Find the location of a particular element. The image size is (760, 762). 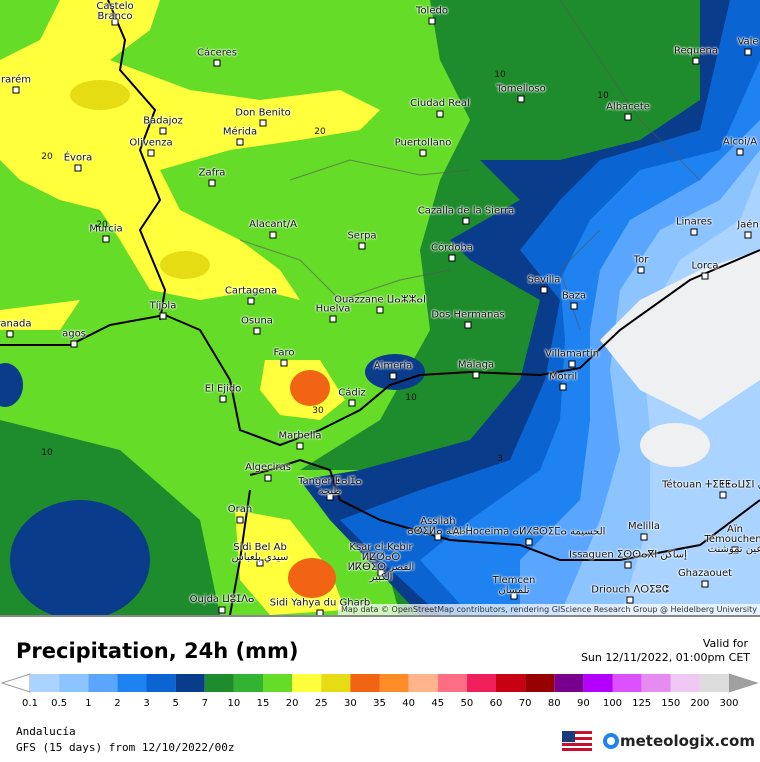

legend-arrow-above is located at coordinates (743, 683).